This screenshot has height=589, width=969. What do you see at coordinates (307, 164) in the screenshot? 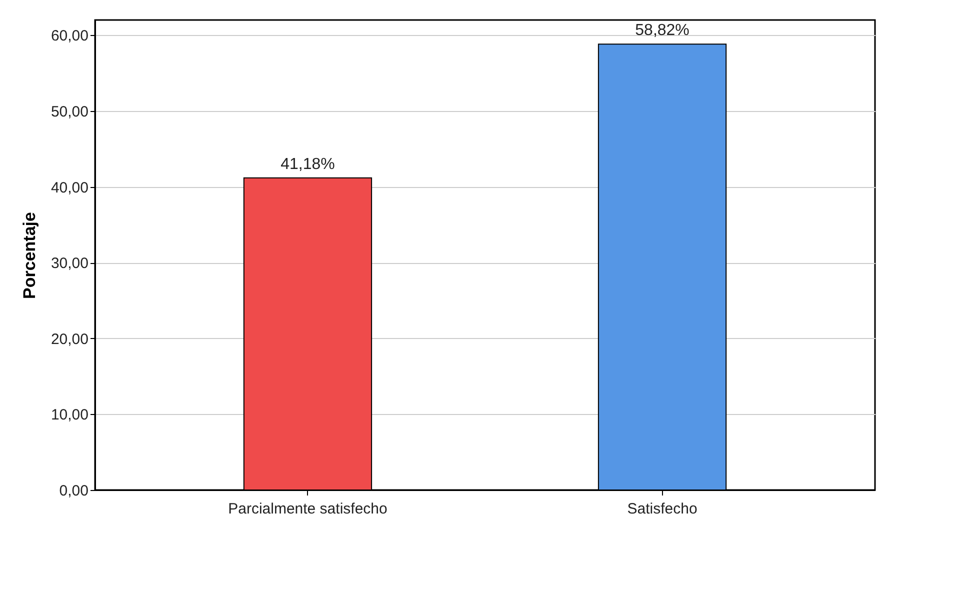
I see `data-label: 41,18%` at bounding box center [307, 164].